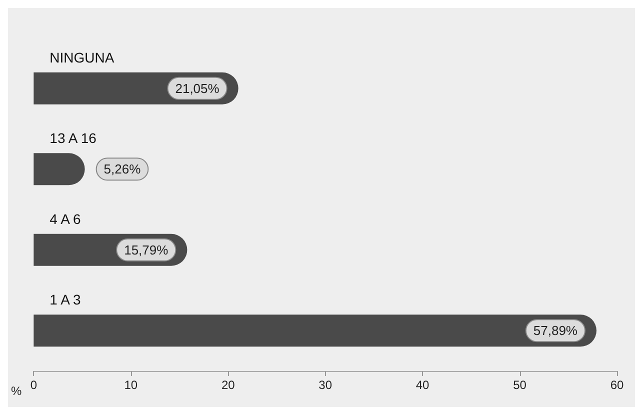 The width and height of the screenshot is (643, 415). I want to click on y-tick-label: NINGUNA, so click(82, 57).